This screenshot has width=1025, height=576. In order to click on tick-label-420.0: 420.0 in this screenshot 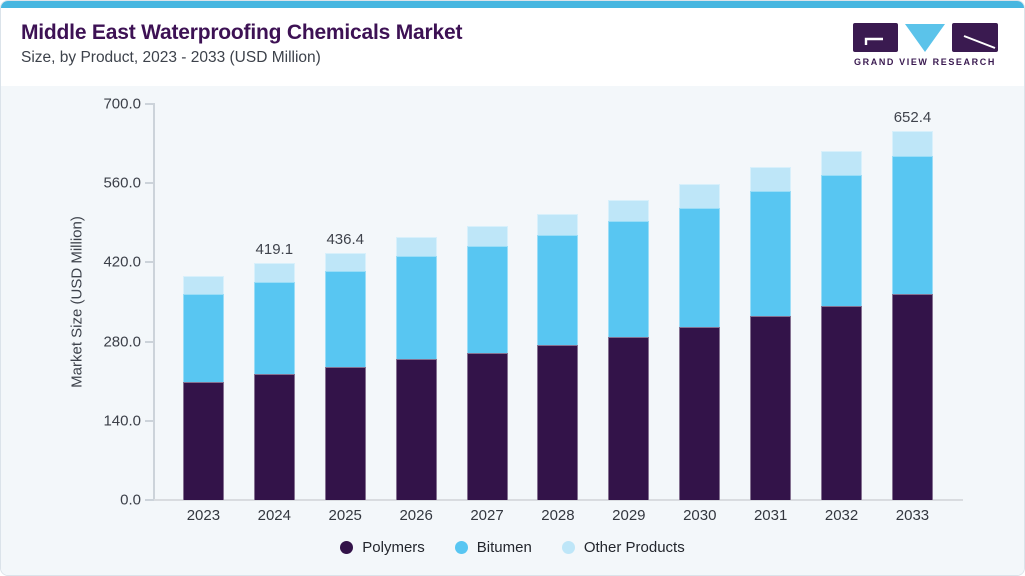, I will do `click(122, 262)`.